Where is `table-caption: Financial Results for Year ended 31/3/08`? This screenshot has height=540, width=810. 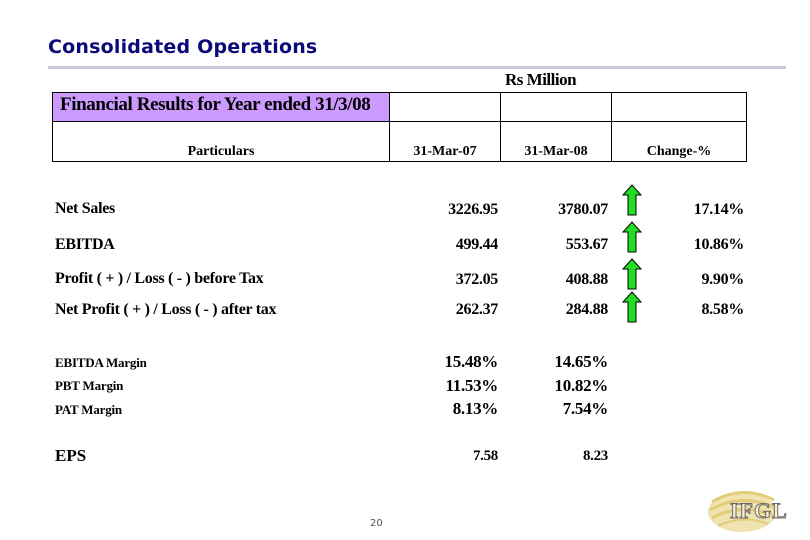
table-caption: Financial Results for Year ended 31/3/08 is located at coordinates (215, 104).